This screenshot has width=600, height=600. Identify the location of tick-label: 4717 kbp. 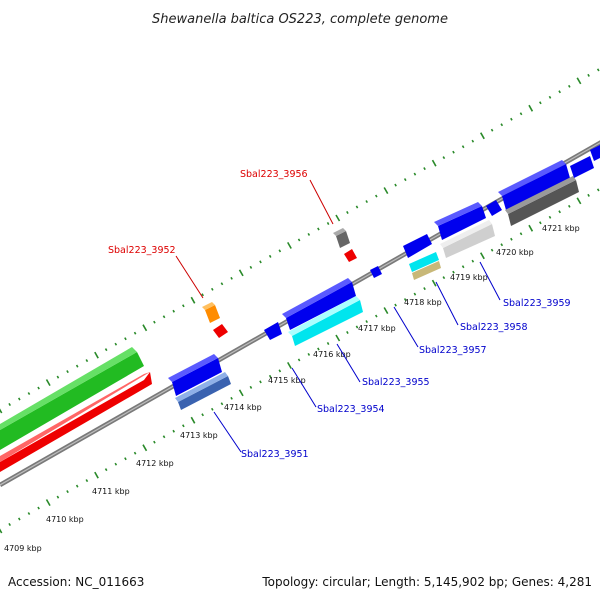
(377, 328).